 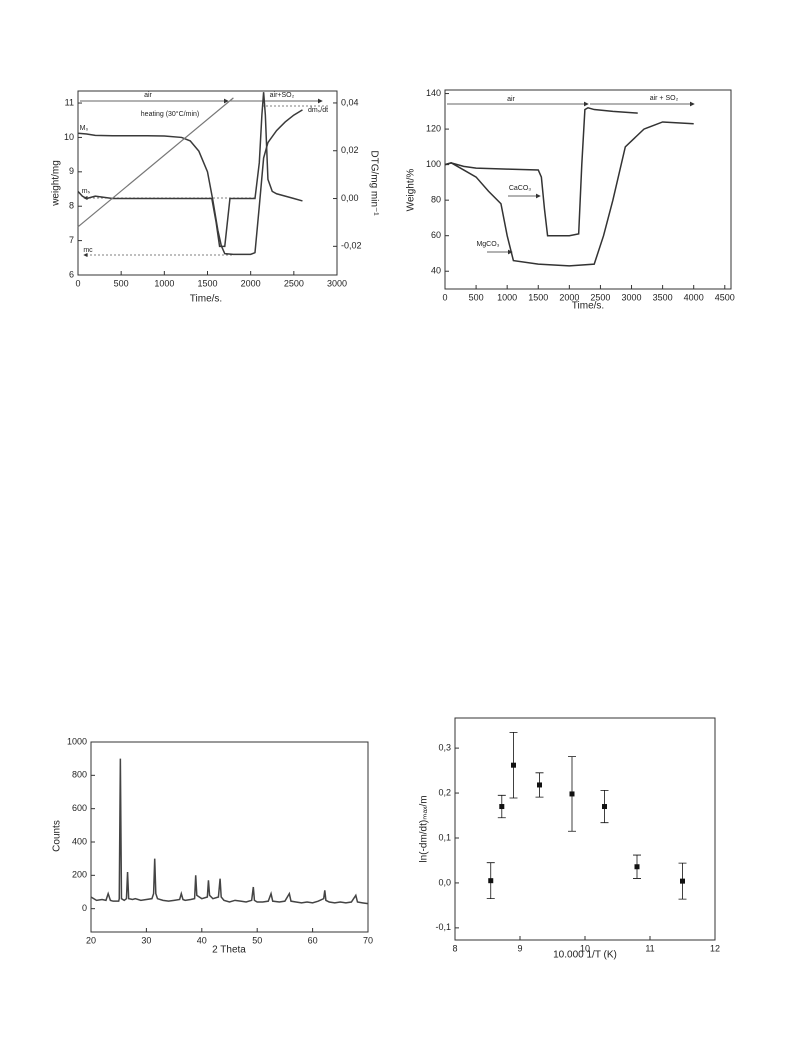 I want to click on x-tick-label: 10, so click(x=585, y=948).